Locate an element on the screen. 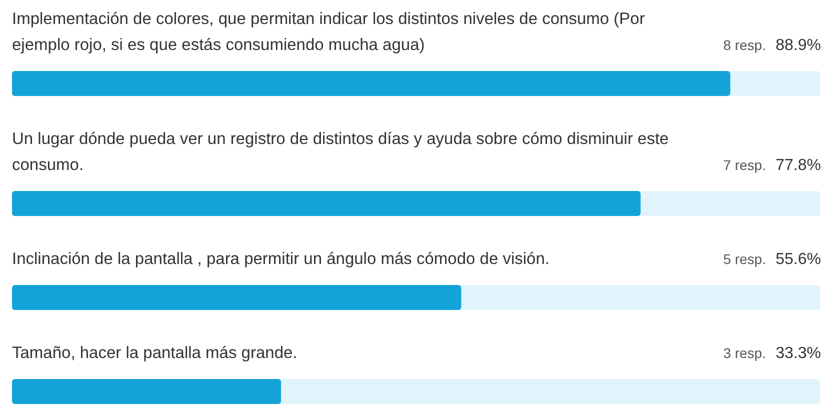  data-label: 55.6% is located at coordinates (798, 259).